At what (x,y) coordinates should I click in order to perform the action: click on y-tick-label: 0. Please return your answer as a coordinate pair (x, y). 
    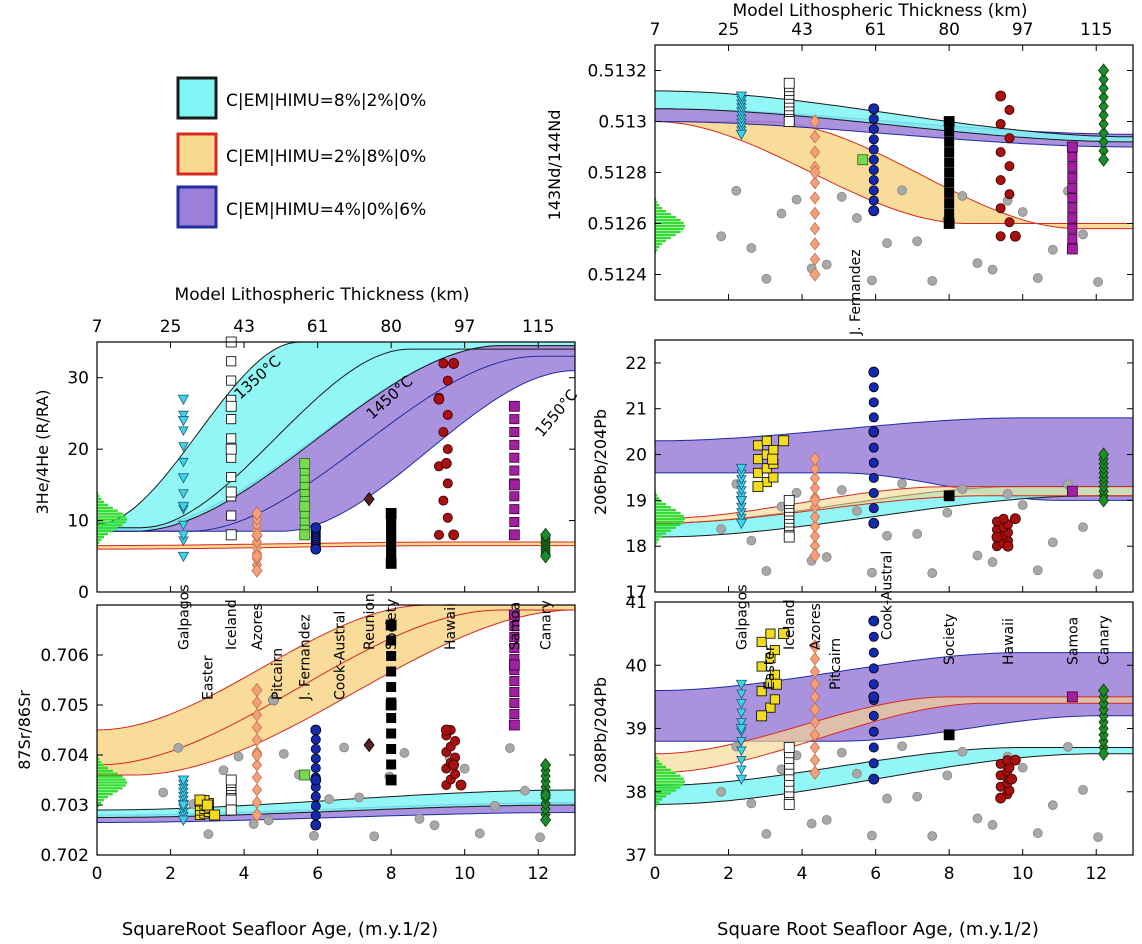
    Looking at the image, I should click on (83, 593).